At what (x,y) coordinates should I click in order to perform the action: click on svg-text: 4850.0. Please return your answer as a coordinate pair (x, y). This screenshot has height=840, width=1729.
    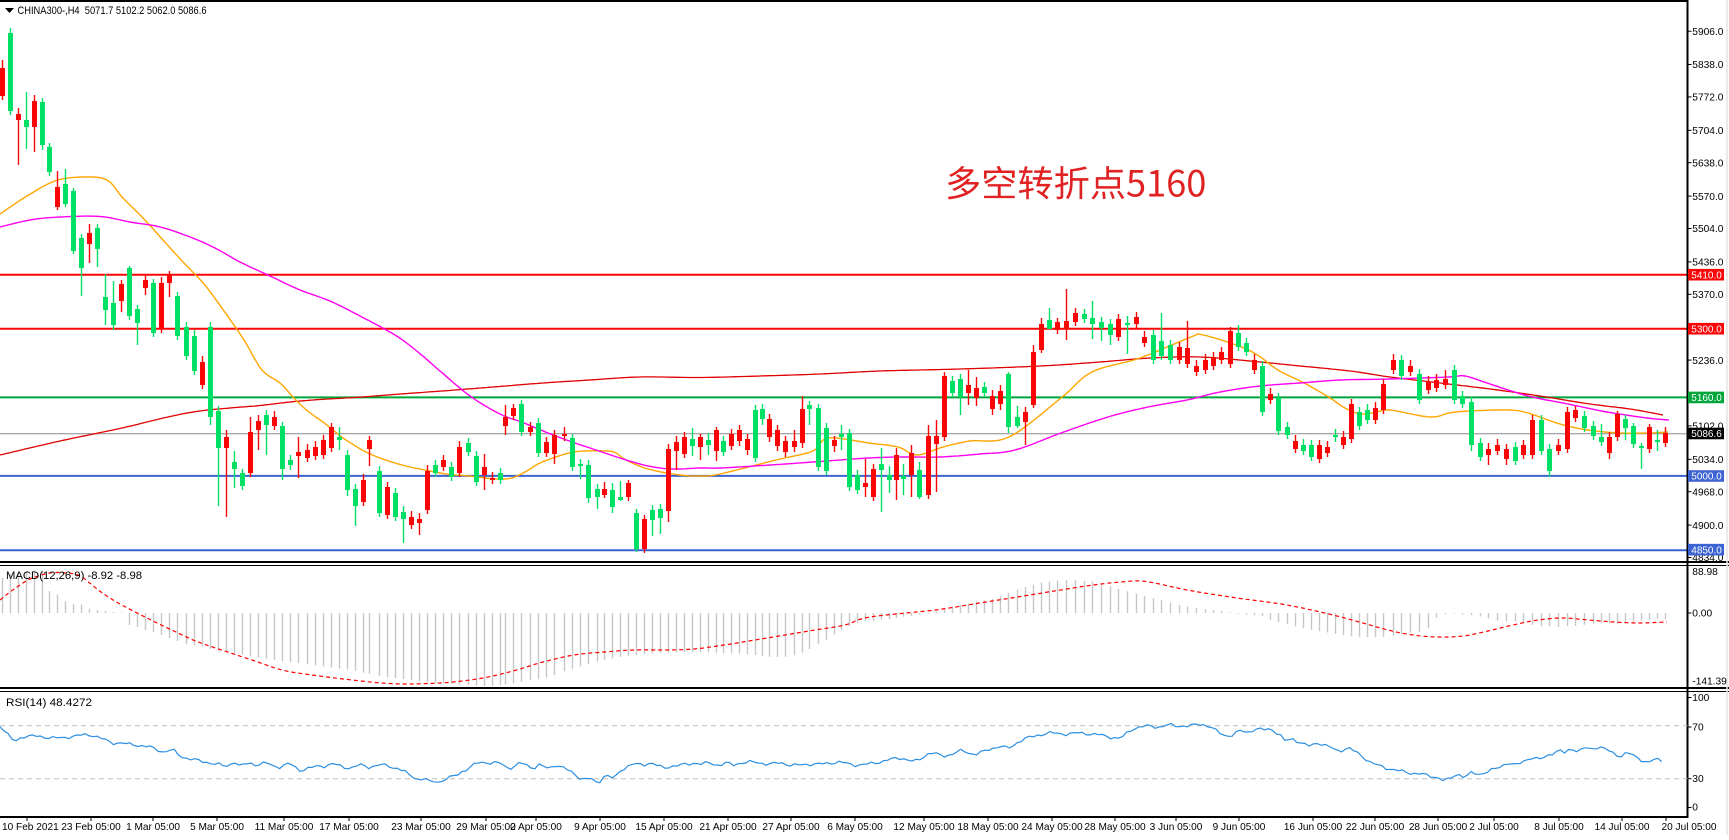
    Looking at the image, I should click on (1706, 550).